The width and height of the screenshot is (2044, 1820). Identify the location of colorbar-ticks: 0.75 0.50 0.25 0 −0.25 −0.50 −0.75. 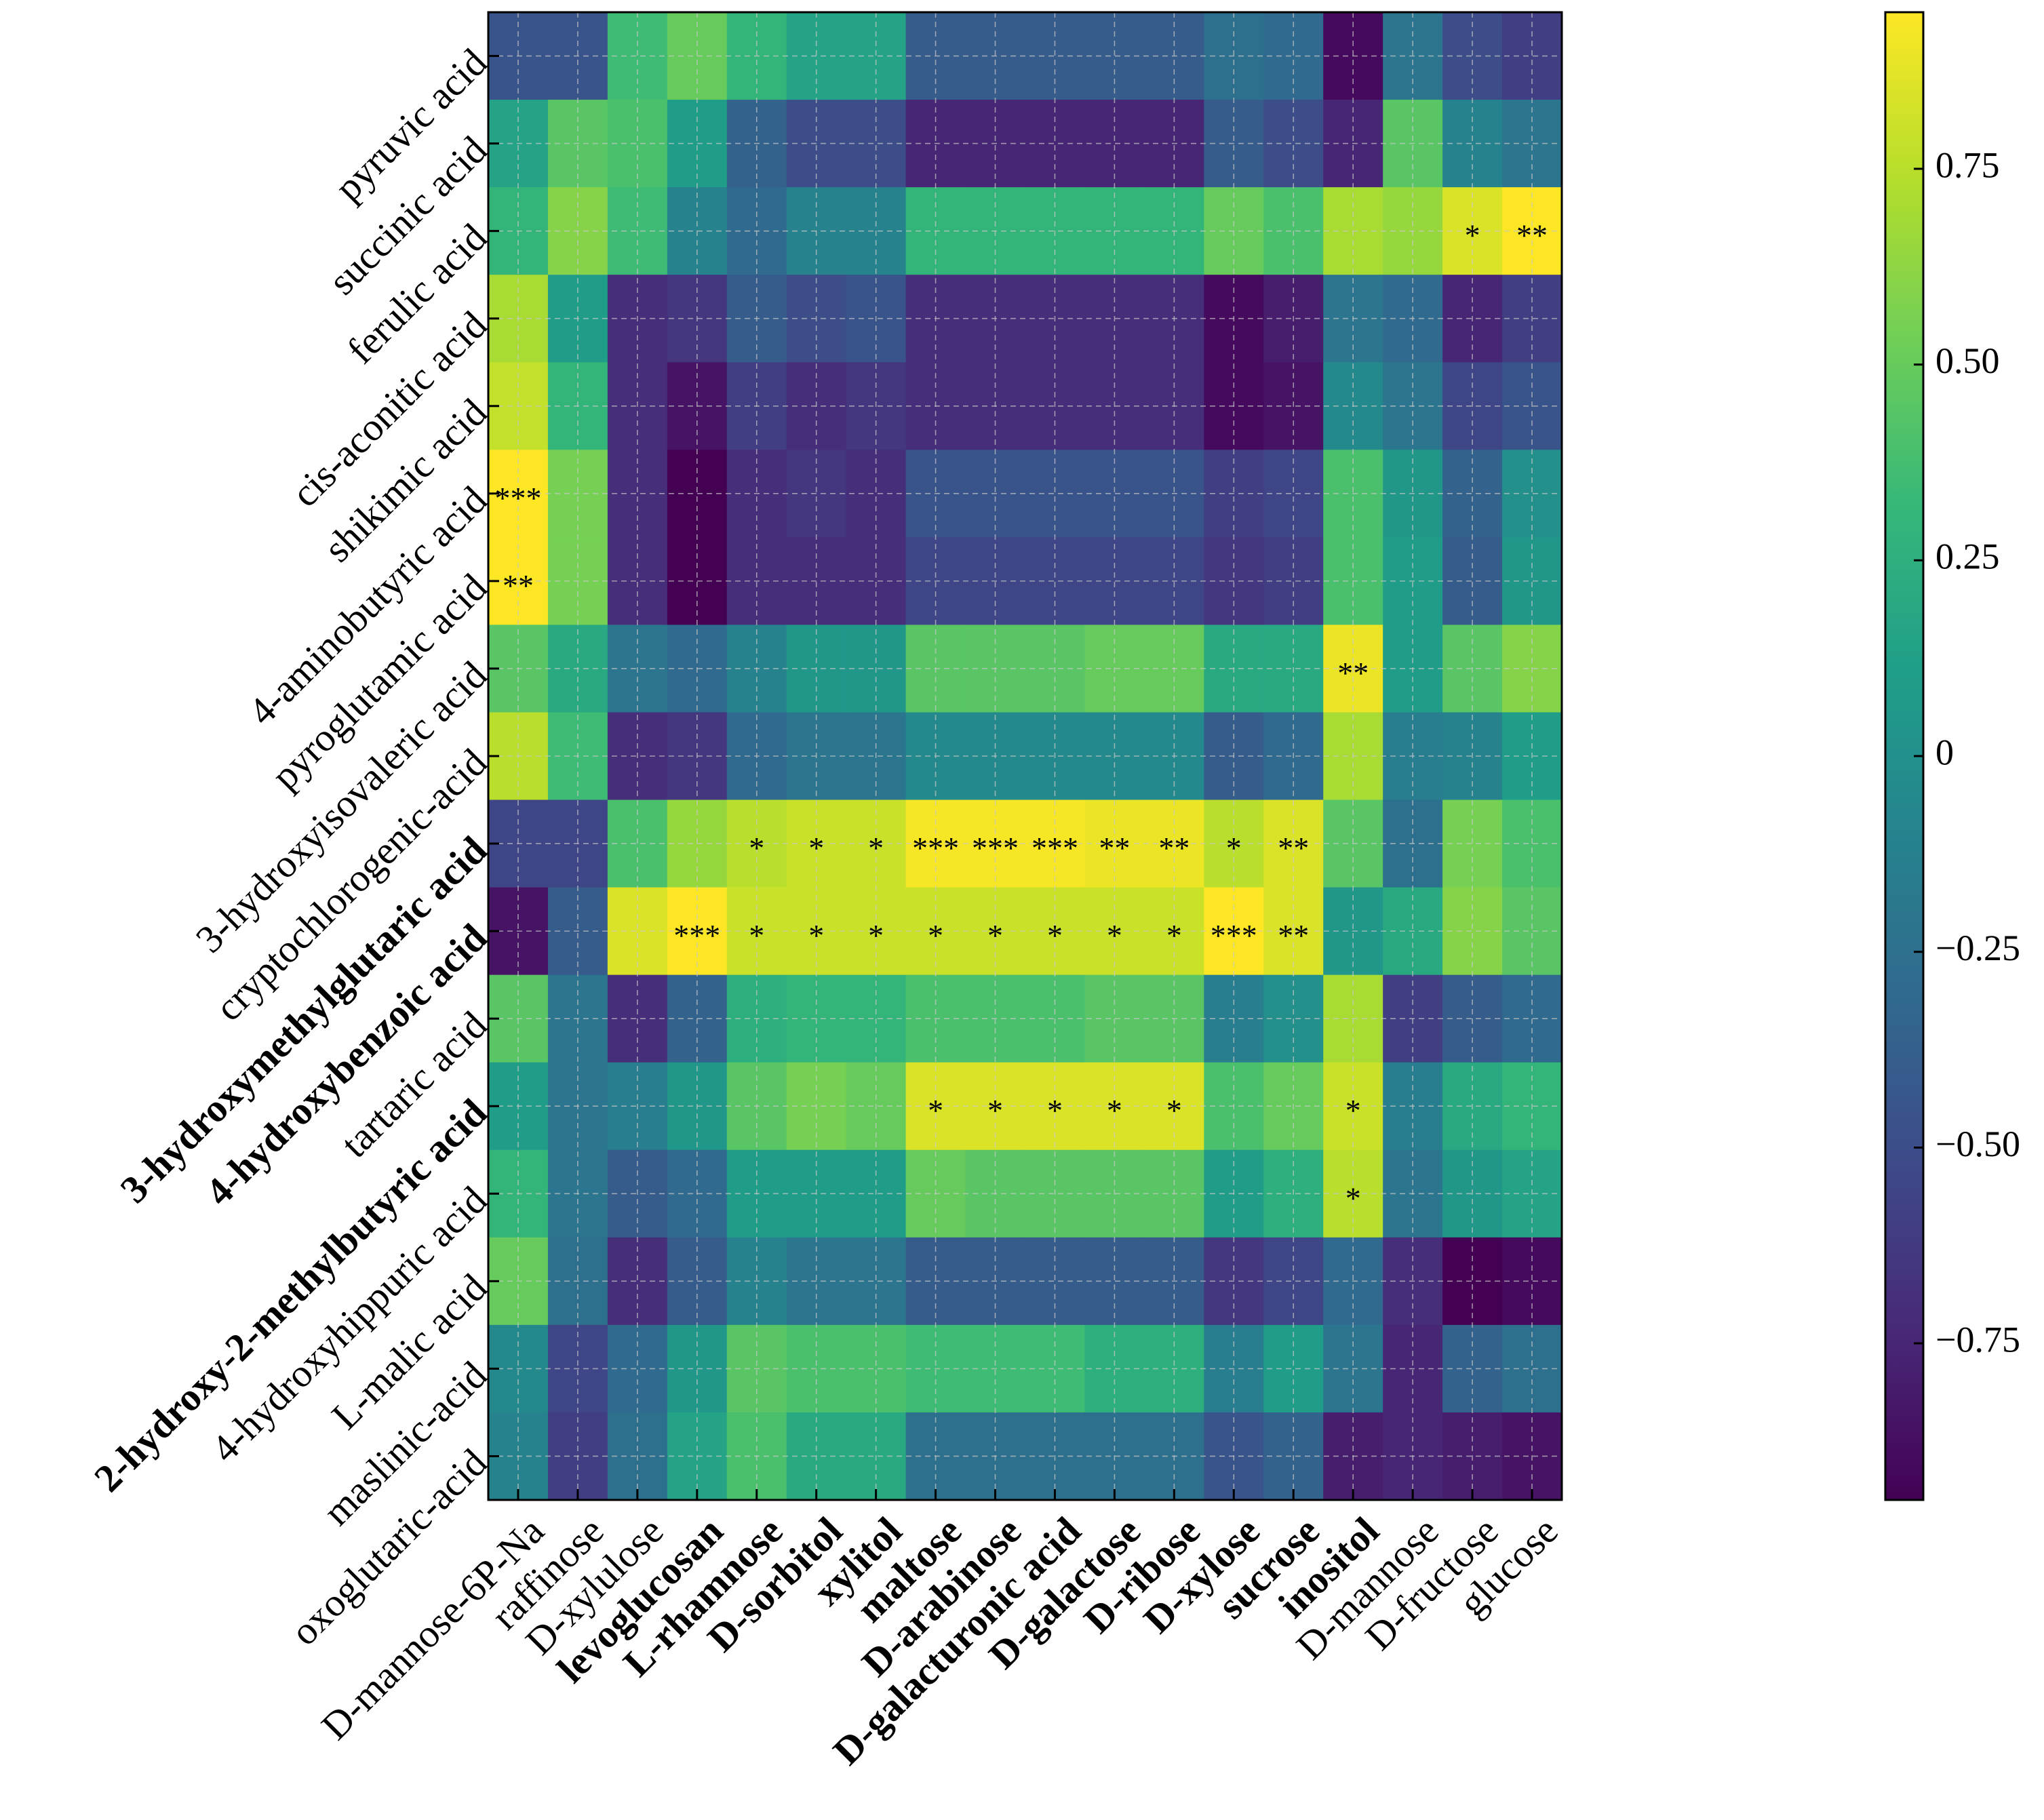
(1967, 752).